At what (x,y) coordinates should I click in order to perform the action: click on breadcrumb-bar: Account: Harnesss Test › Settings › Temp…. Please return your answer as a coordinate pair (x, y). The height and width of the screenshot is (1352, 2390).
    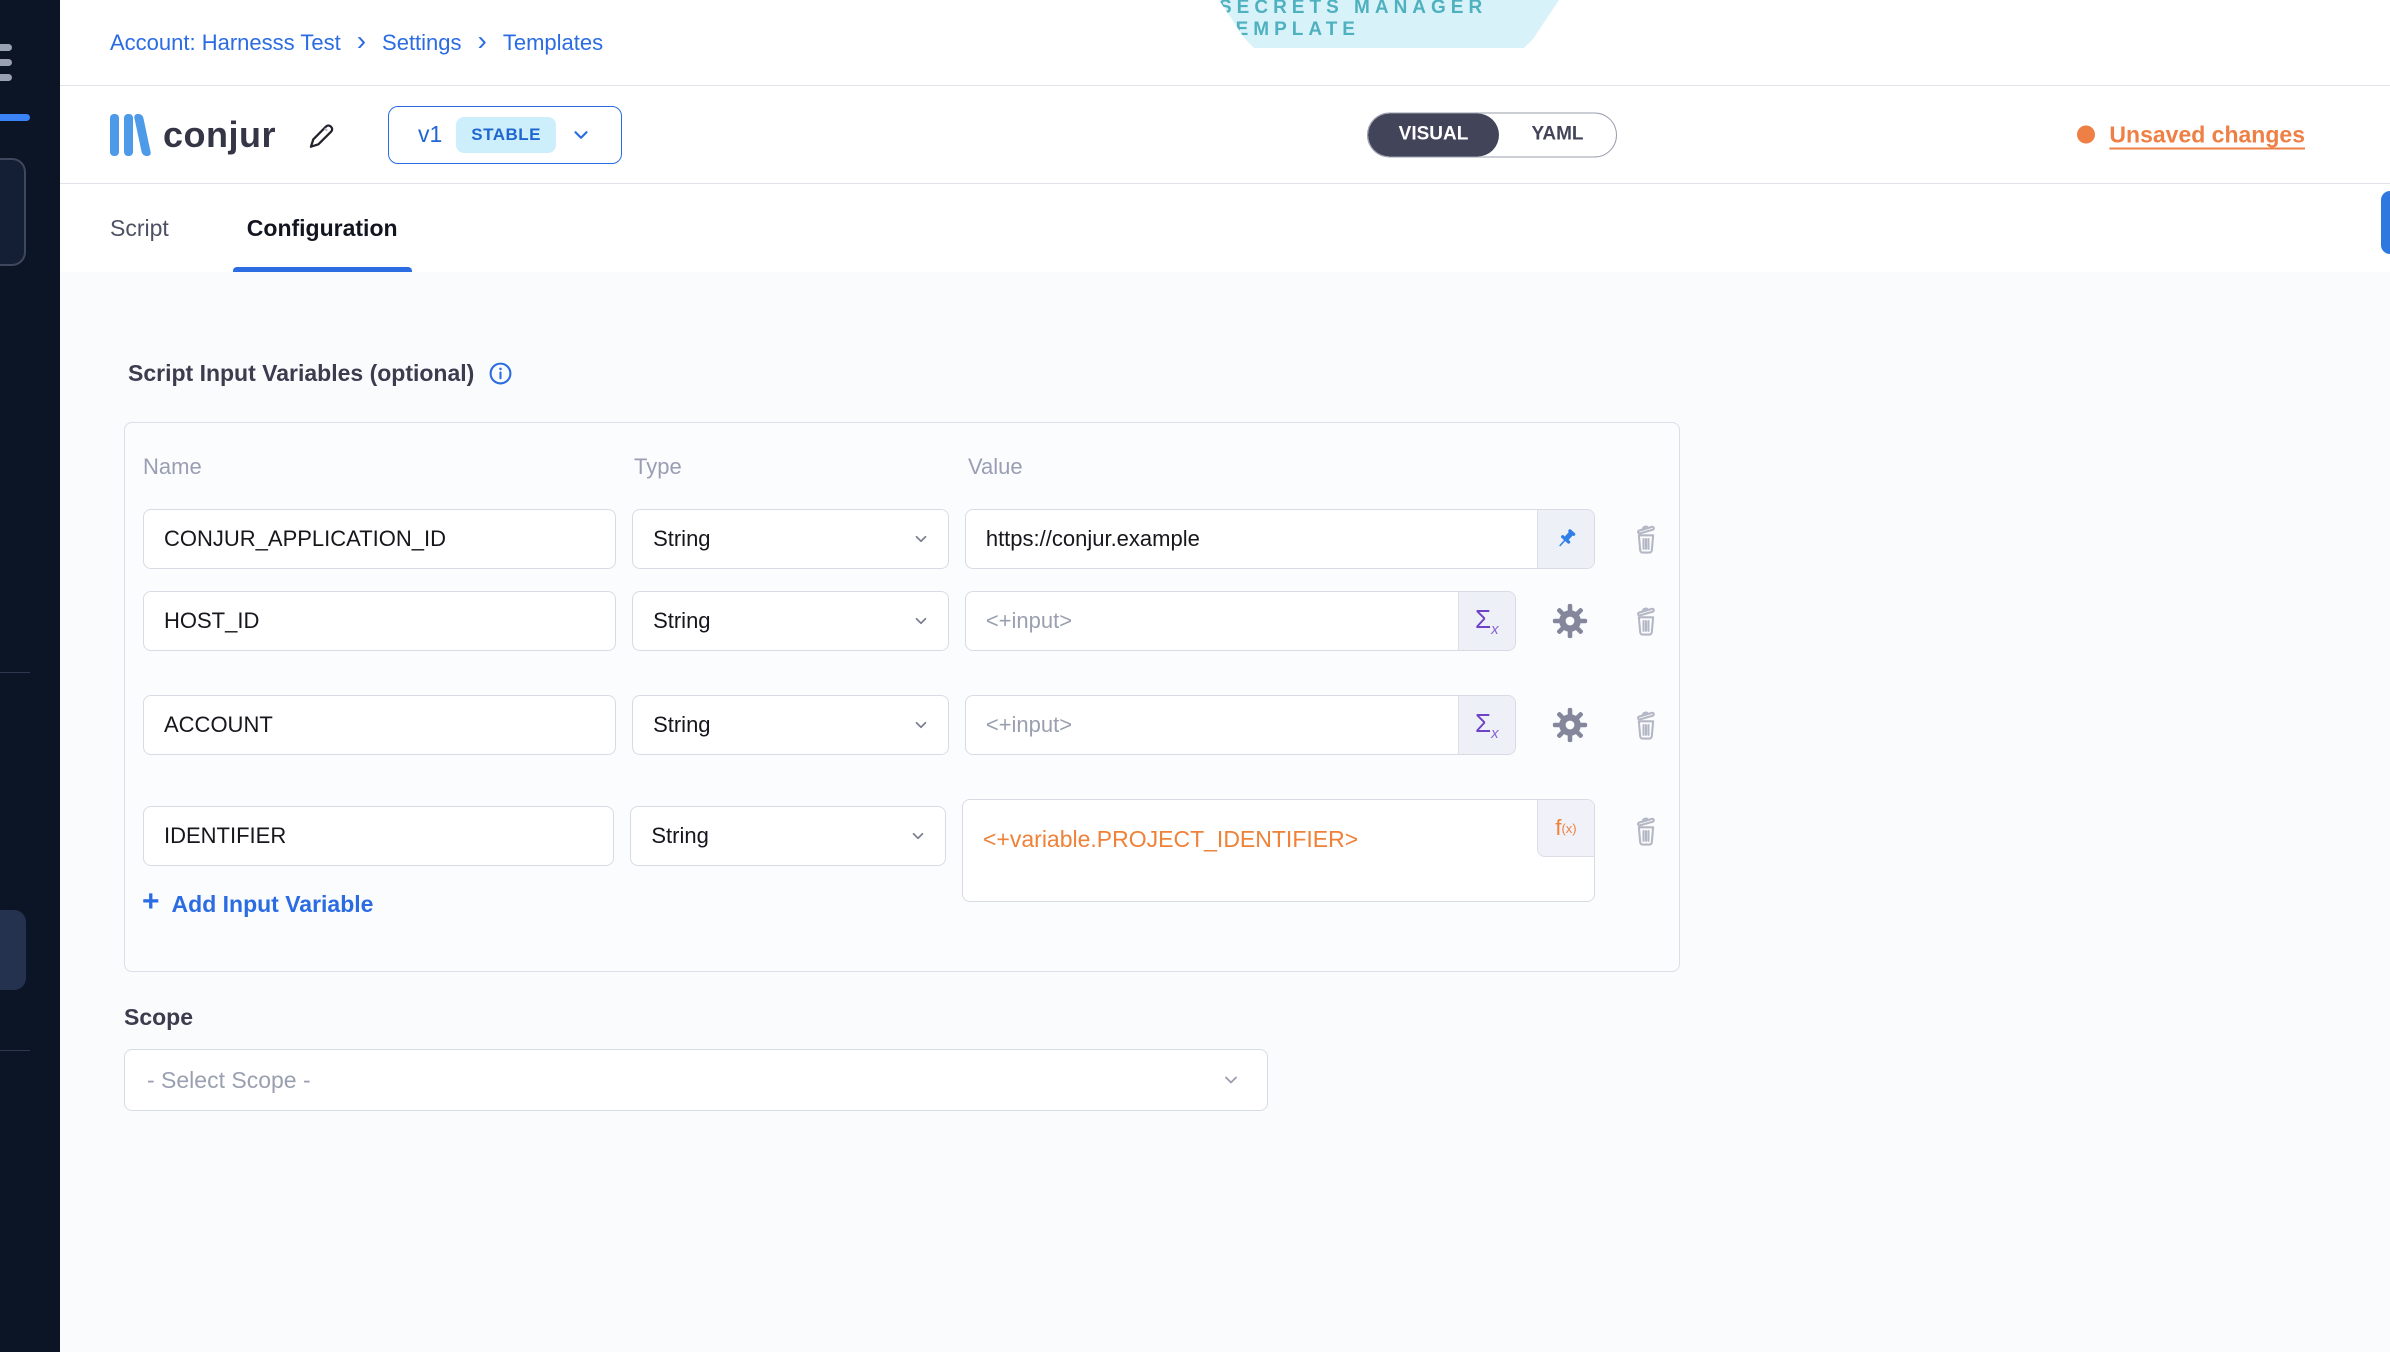
    Looking at the image, I should click on (1225, 43).